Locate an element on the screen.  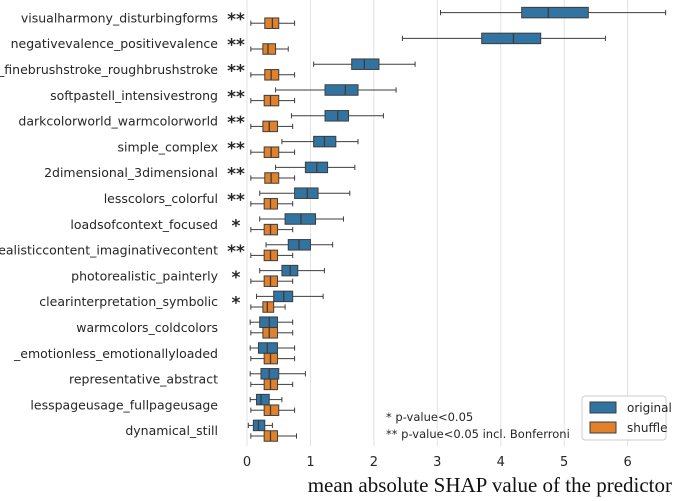
y-tick-label: realisticcontent_imaginativecontent is located at coordinates (109, 250).